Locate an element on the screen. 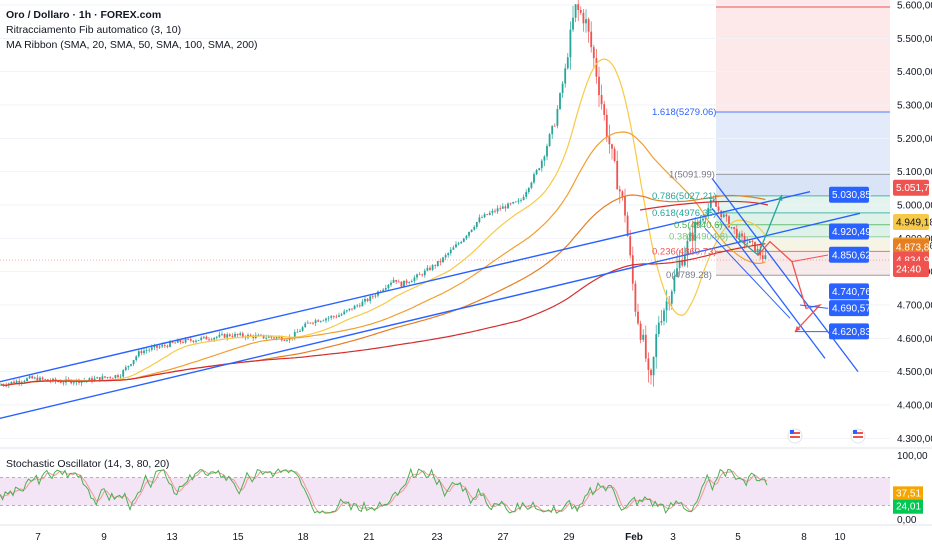 This screenshot has width=932, height=550. down-channel-lower is located at coordinates (768, 283).